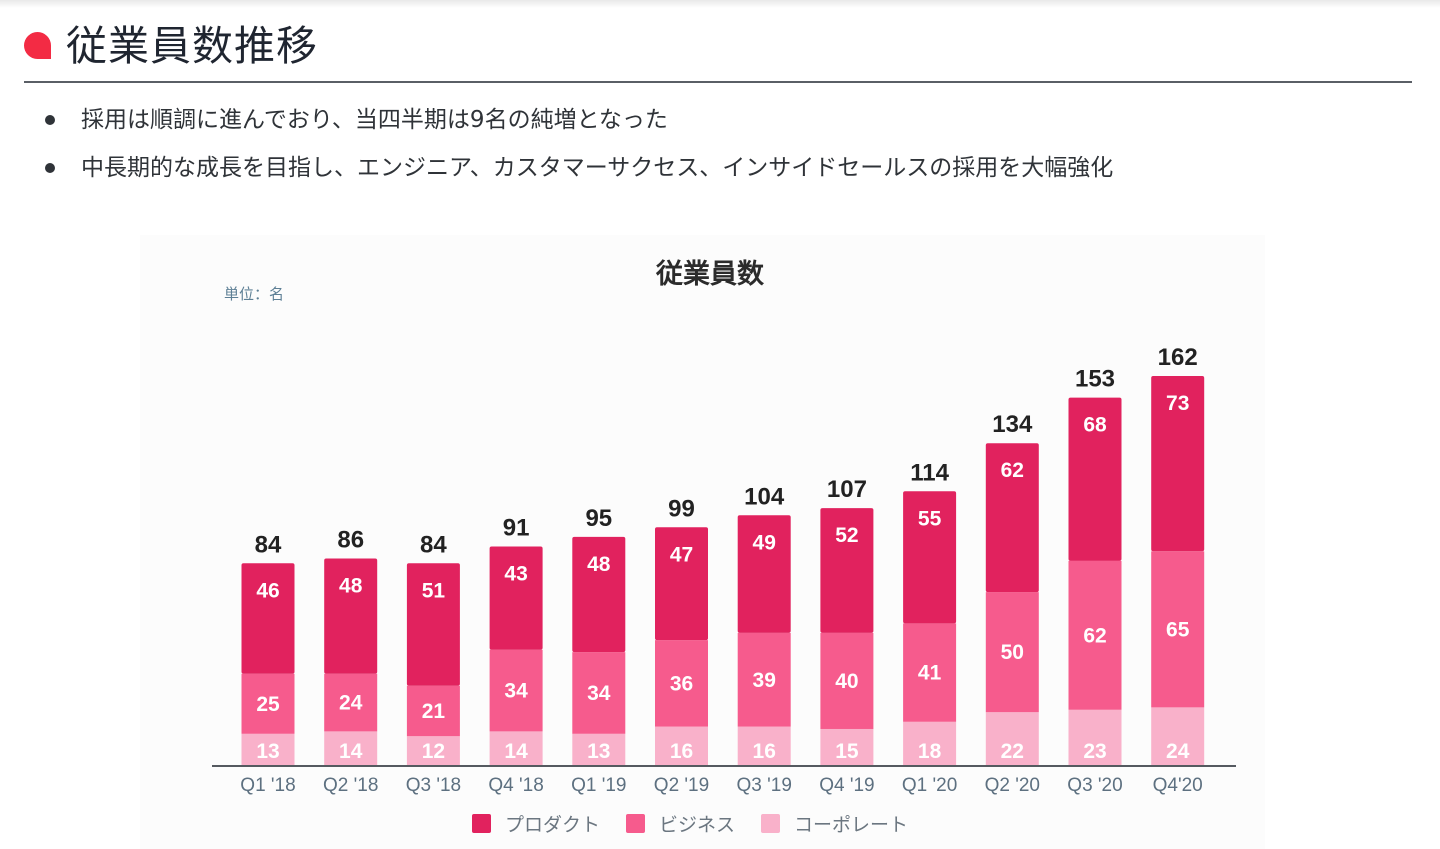  What do you see at coordinates (350, 539) in the screenshot?
I see `bar-total-label: 86` at bounding box center [350, 539].